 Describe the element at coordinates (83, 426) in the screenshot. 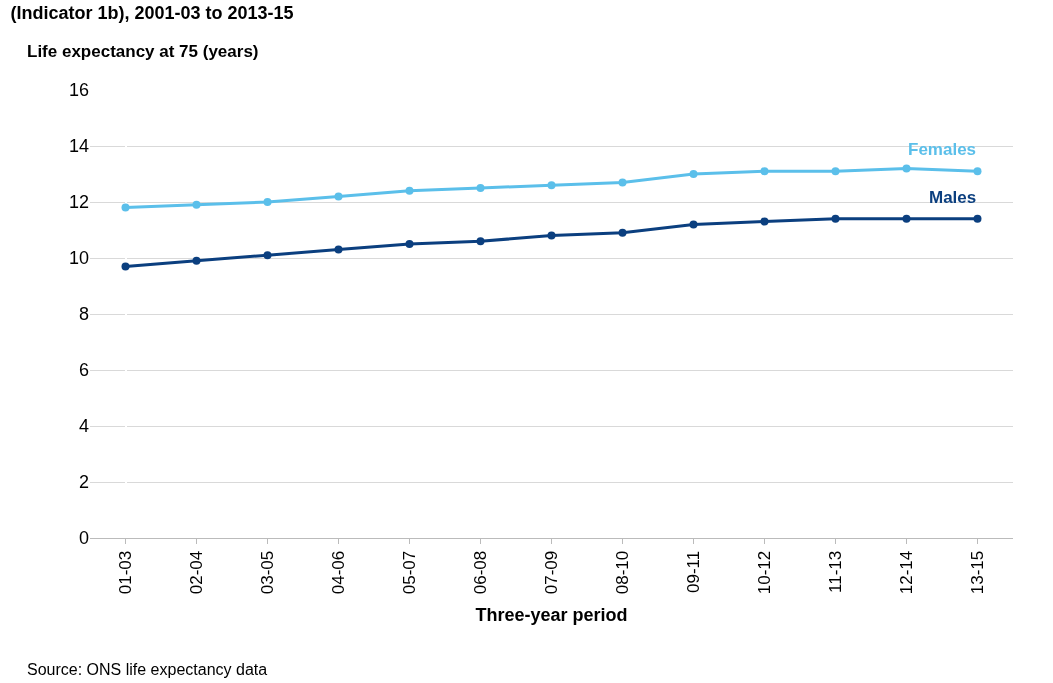

I see `y-tick-label: 4` at that location.